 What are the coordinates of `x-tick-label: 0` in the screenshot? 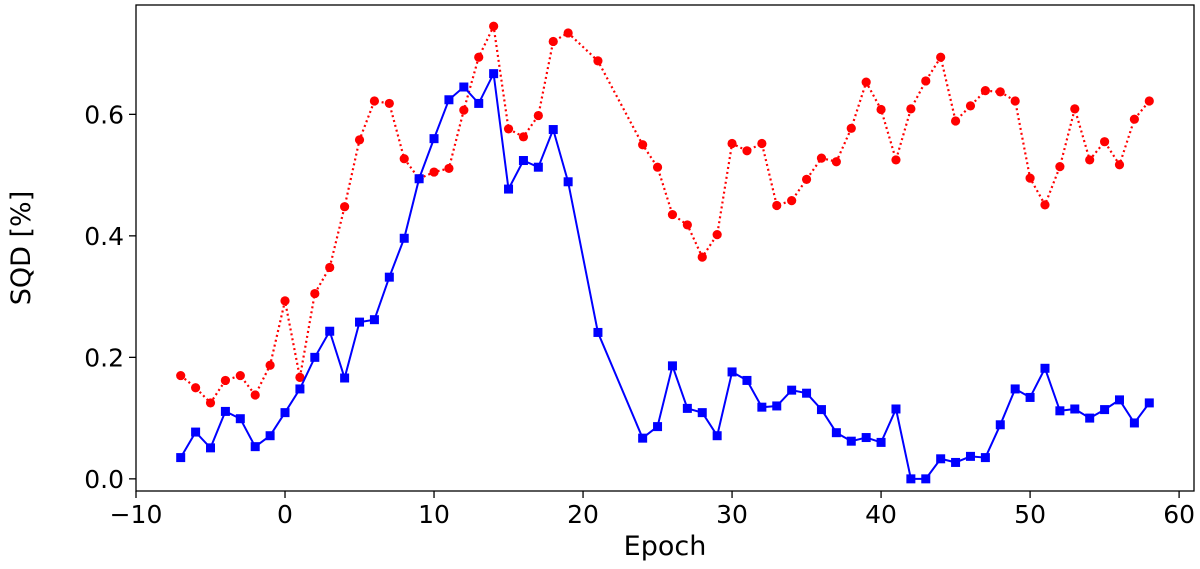 It's located at (285, 514).